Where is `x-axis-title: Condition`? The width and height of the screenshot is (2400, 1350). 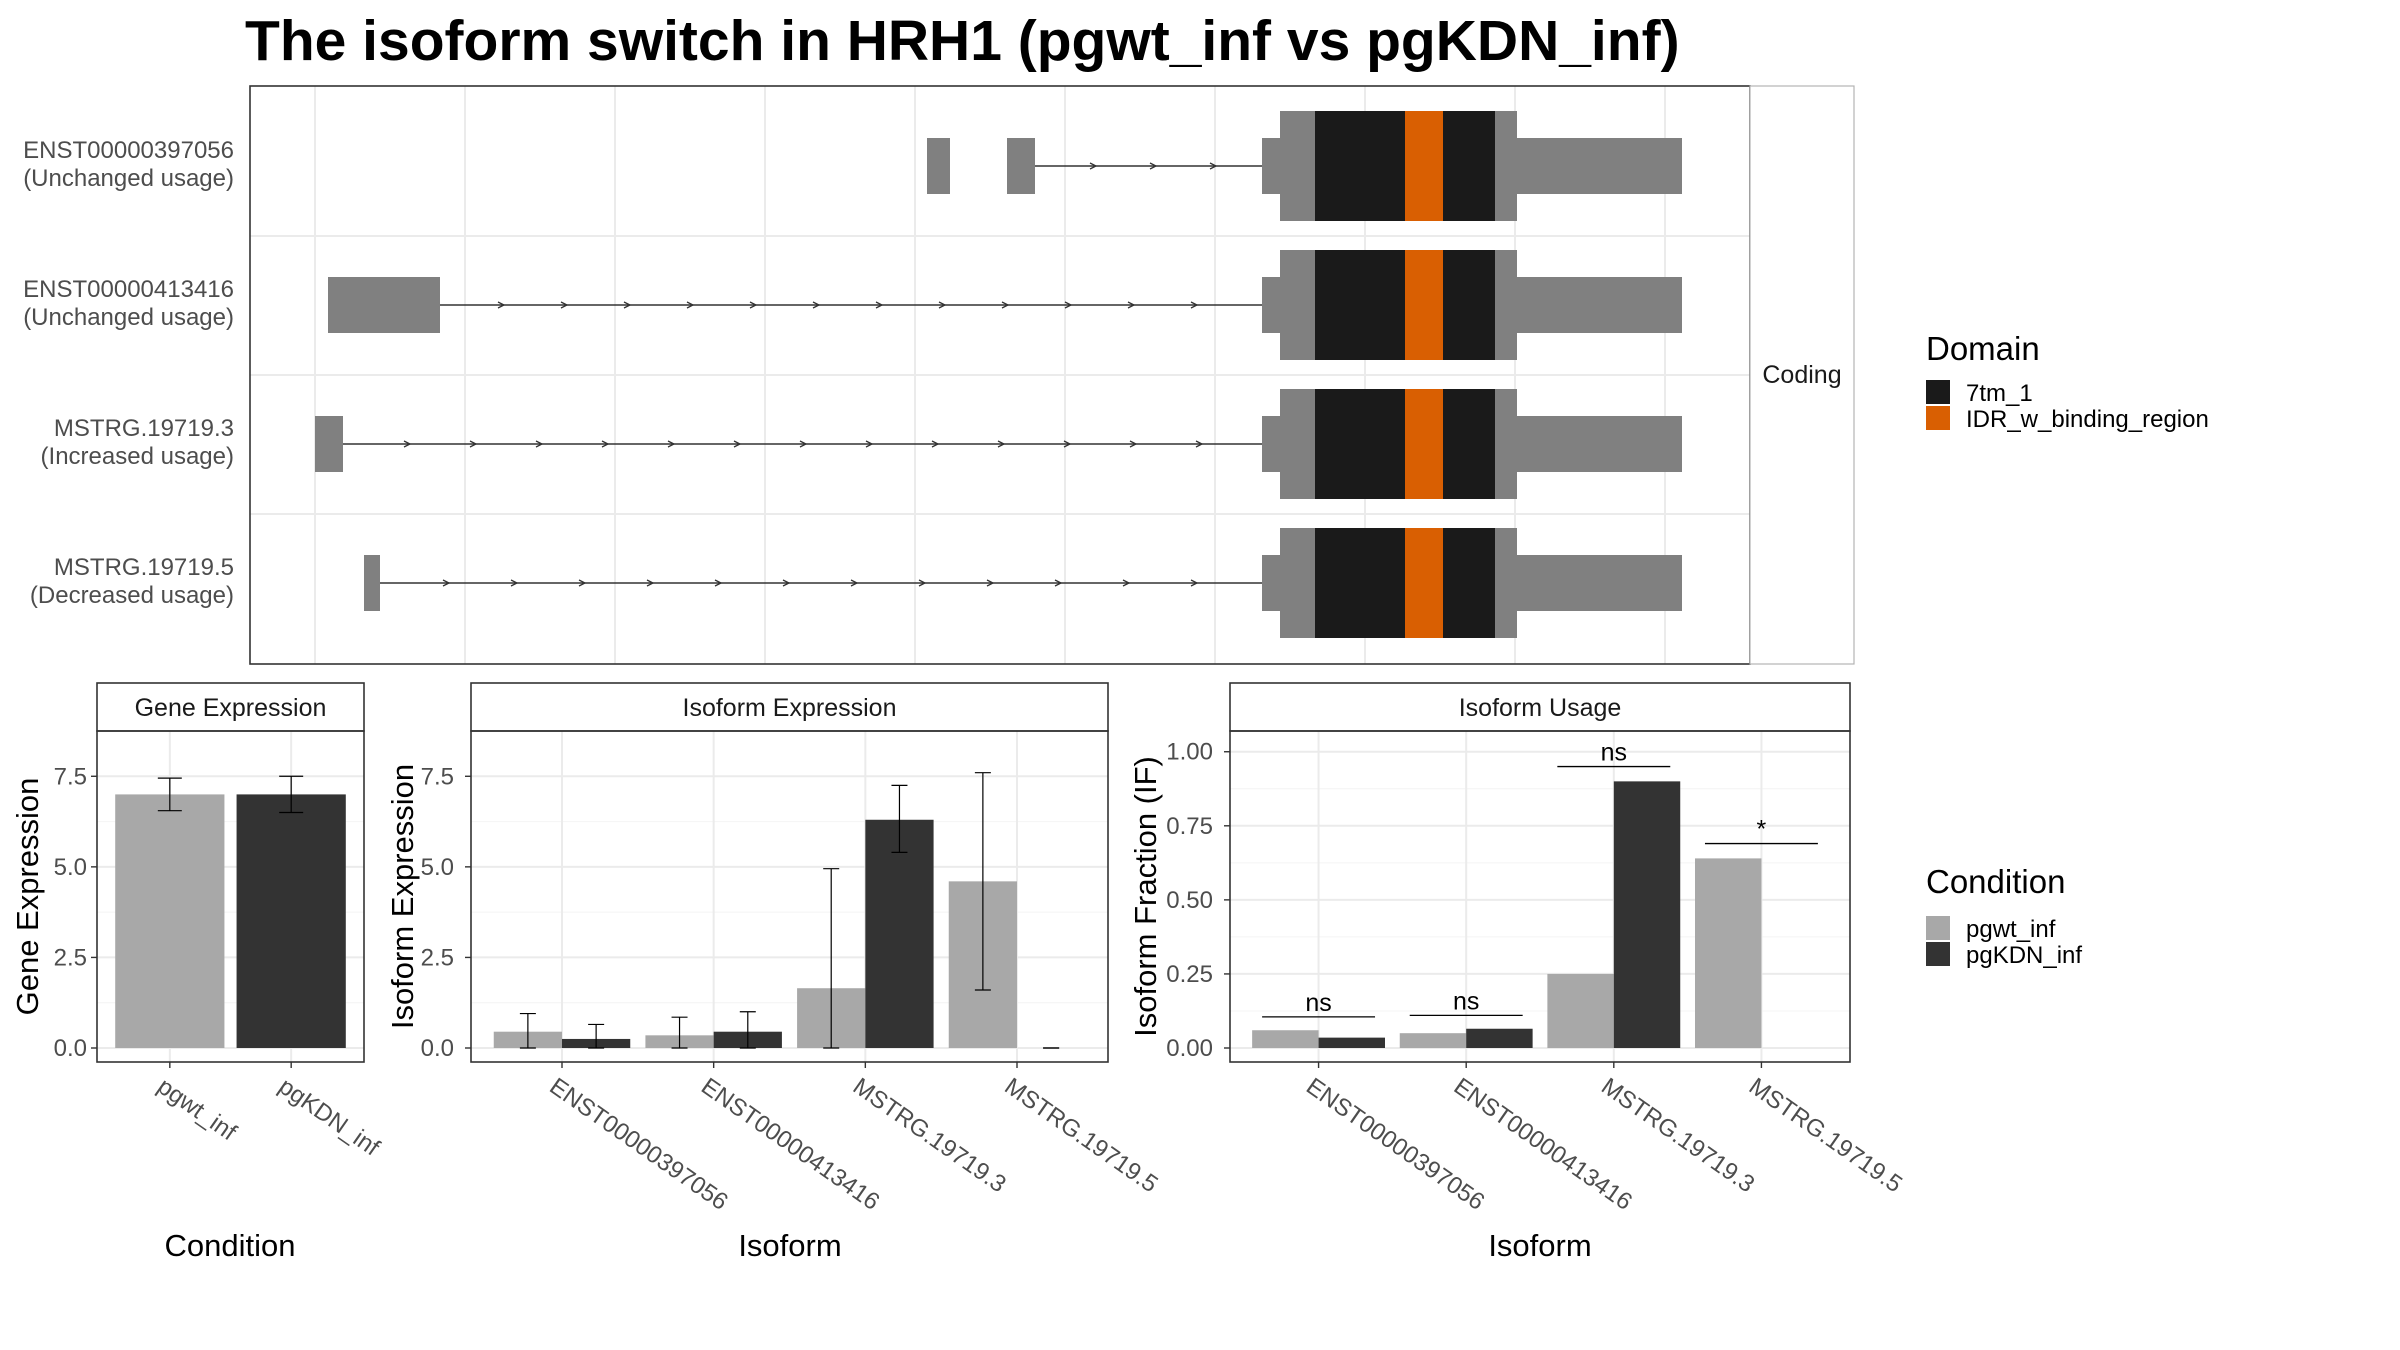 x-axis-title: Condition is located at coordinates (230, 1245).